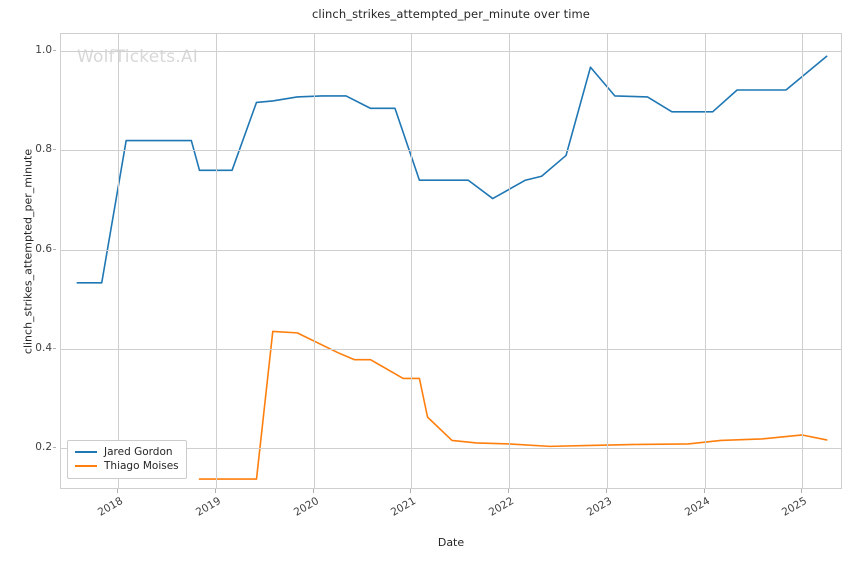 Image resolution: width=844 pixels, height=561 pixels. Describe the element at coordinates (28, 251) in the screenshot. I see `y-axis-label: clinch_strikes_attempted_per_minute` at that location.